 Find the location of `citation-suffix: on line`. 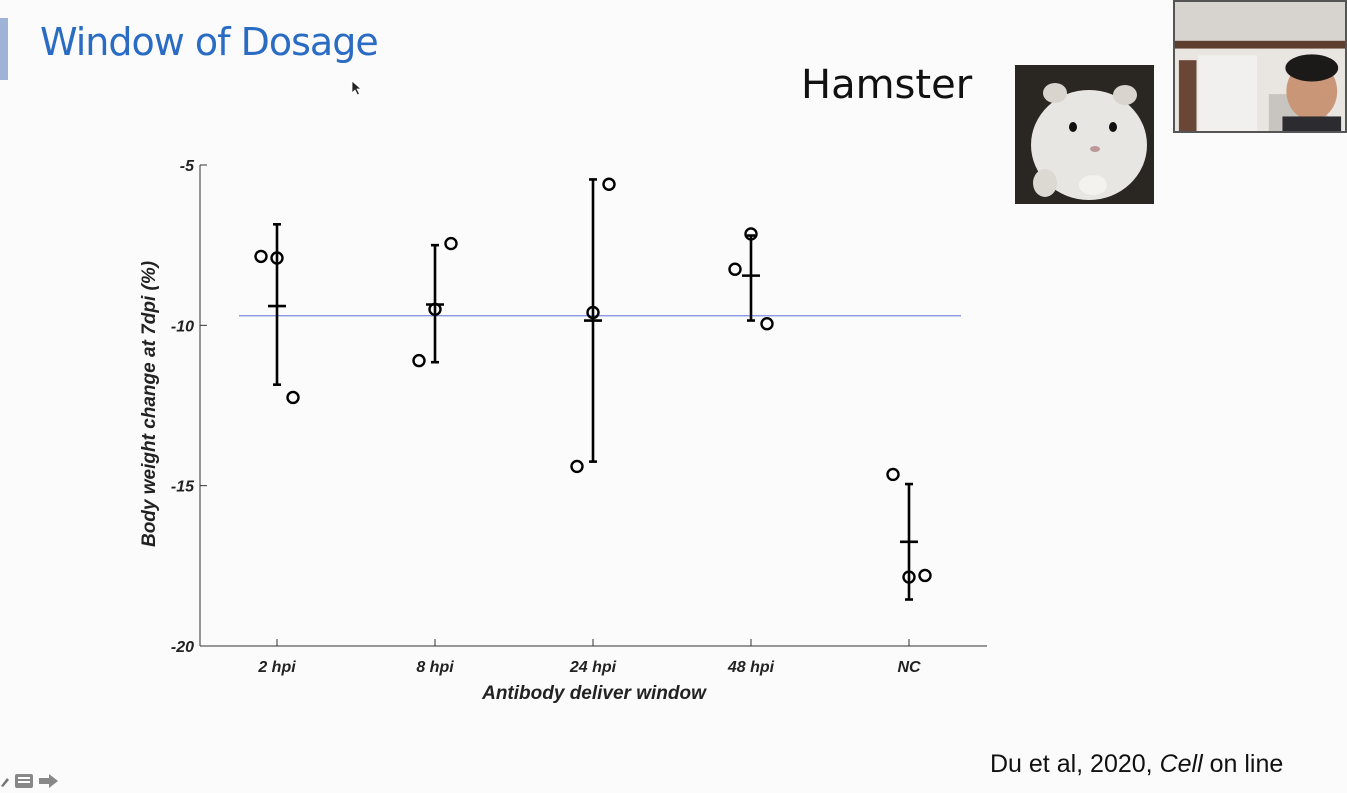

citation-suffix: on line is located at coordinates (1243, 764).